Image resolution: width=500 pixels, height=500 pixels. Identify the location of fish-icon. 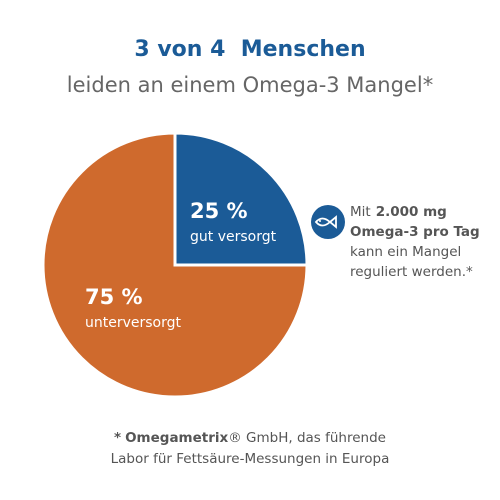
(328, 222).